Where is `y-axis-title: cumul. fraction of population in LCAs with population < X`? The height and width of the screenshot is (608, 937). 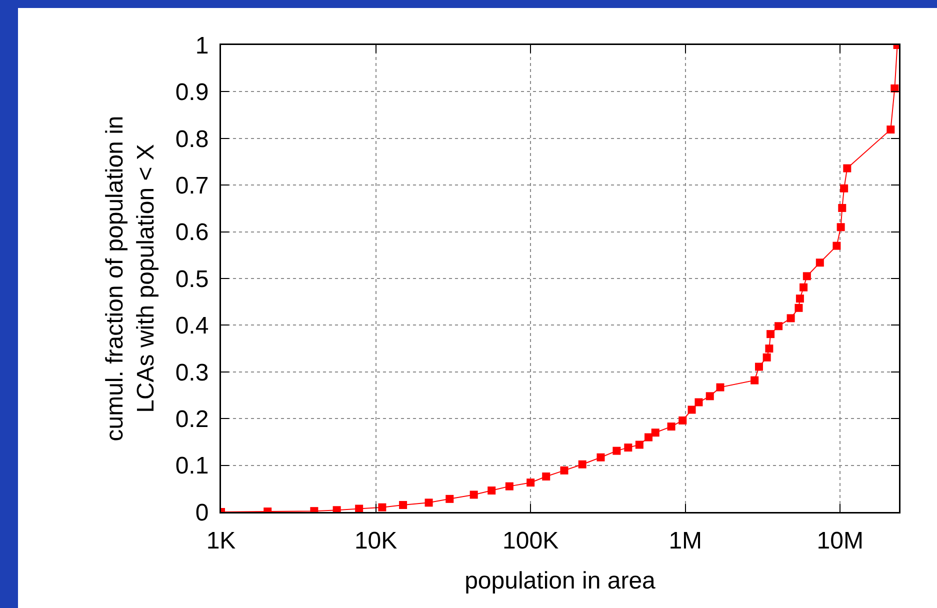
y-axis-title: cumul. fraction of population in LCAs with population < X is located at coordinates (130, 279).